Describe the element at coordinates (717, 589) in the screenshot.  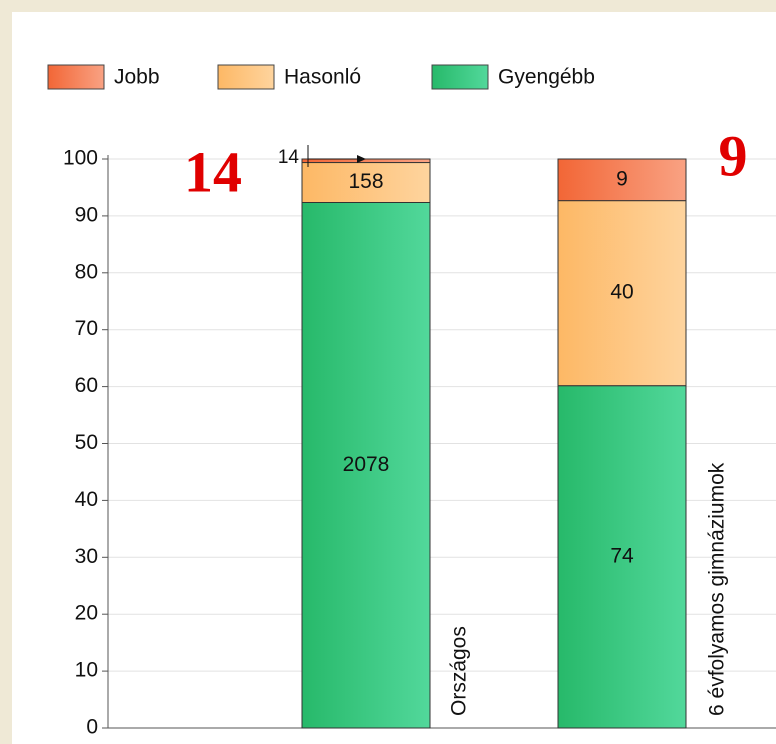
I see `category-label: 6 évfolyamos gimnáziumok` at that location.